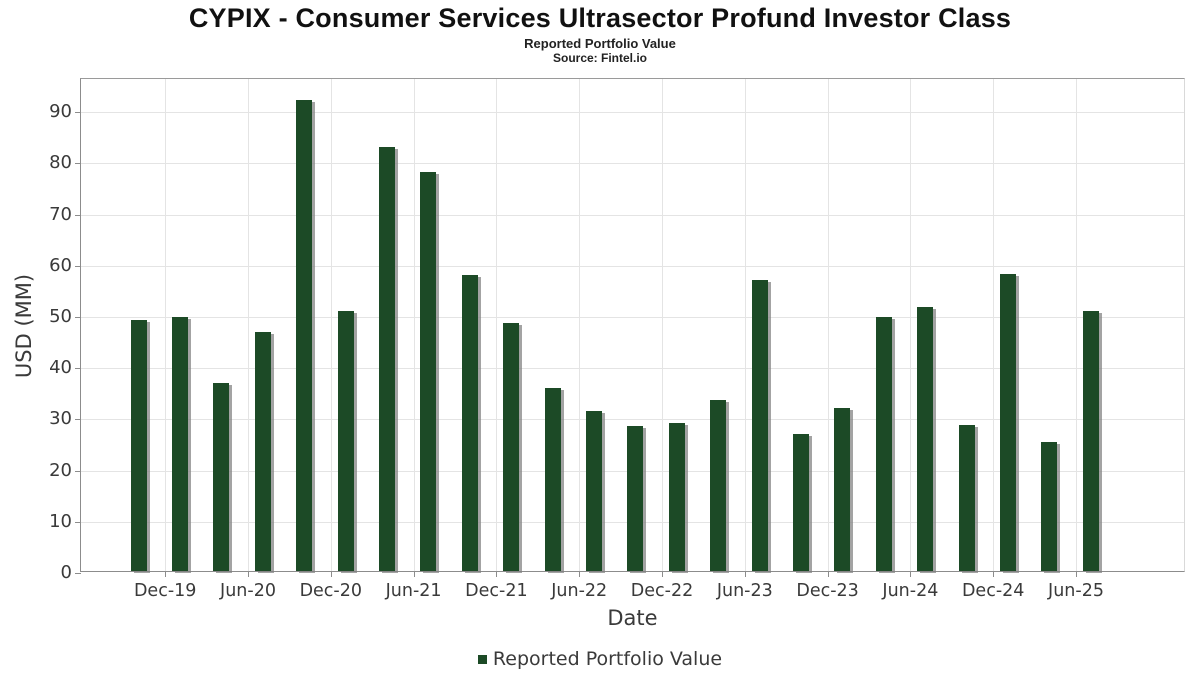 The width and height of the screenshot is (1200, 675). I want to click on x-tick-label: Dec-19, so click(165, 591).